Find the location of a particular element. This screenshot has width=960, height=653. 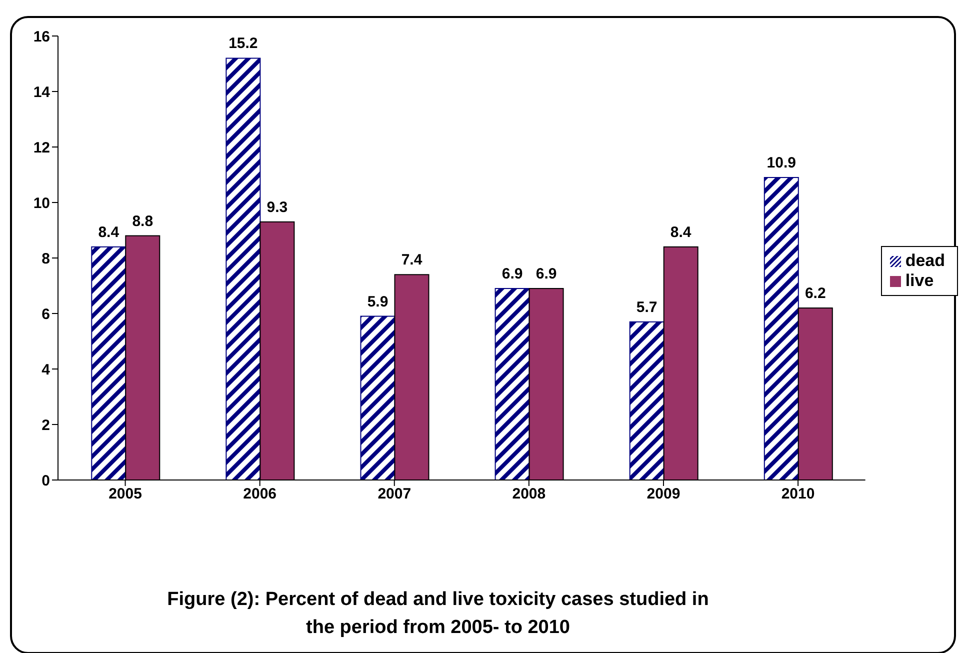

x-tick-label: 2010 is located at coordinates (798, 494).